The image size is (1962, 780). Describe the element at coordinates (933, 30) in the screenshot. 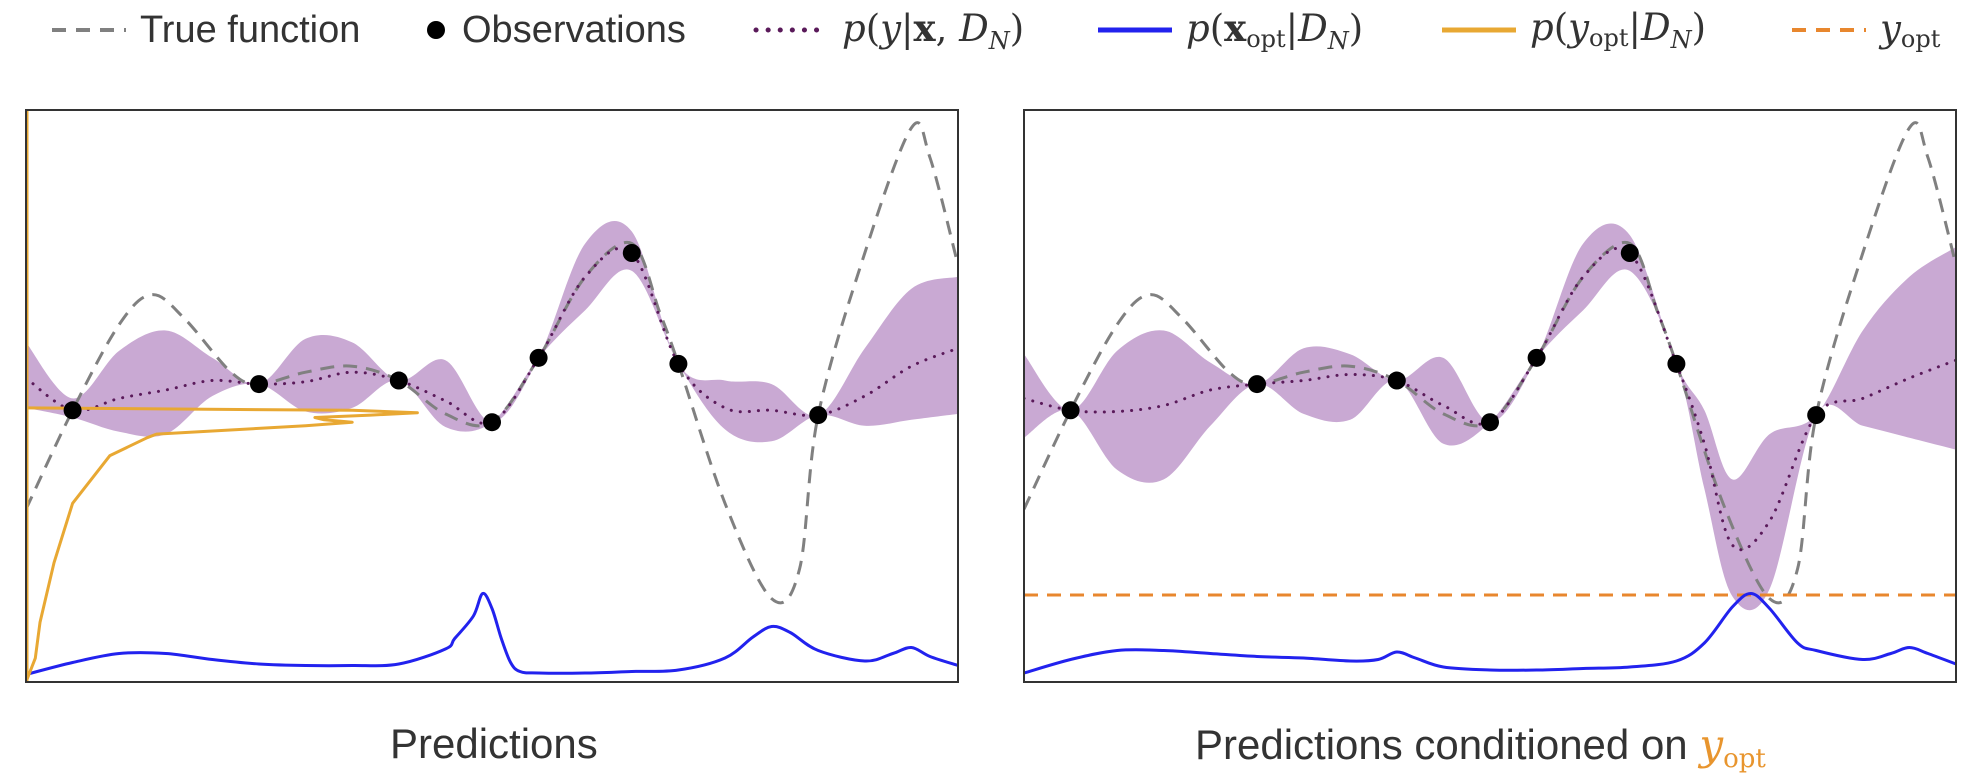

I see `legend-posterior-predictive-label: p(y|x, DN)` at that location.